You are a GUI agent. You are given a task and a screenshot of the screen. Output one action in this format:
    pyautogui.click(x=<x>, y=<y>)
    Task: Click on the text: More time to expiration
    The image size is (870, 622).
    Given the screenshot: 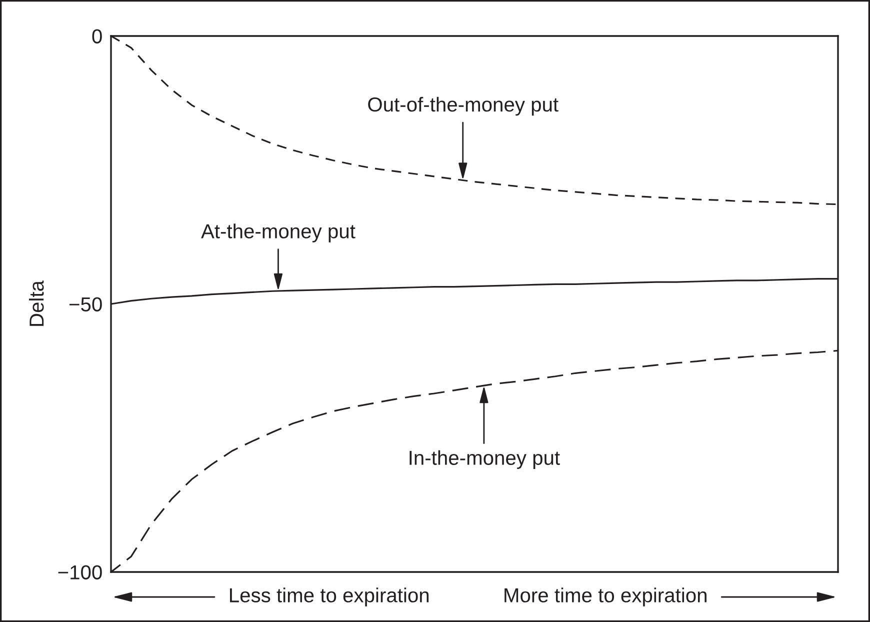 What is the action you would take?
    pyautogui.click(x=605, y=597)
    